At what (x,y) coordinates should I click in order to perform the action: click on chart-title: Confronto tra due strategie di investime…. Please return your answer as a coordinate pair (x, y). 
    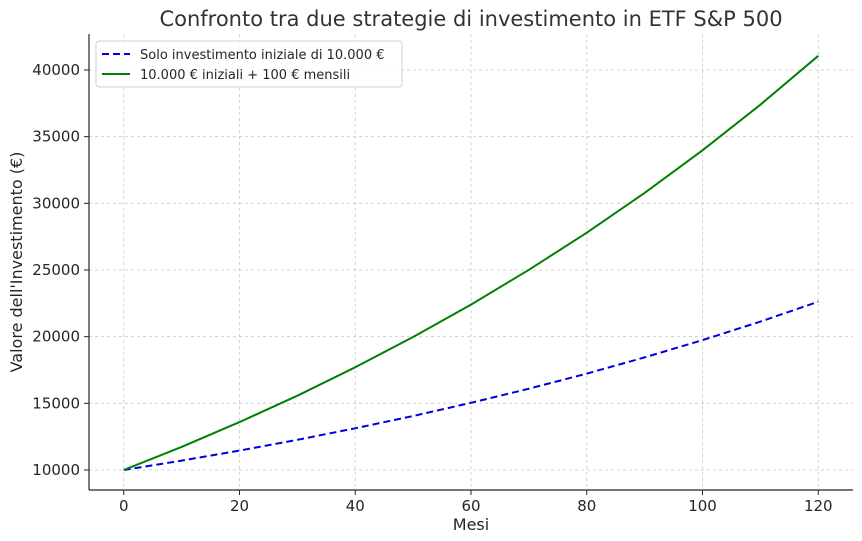
    Looking at the image, I should click on (470, 19).